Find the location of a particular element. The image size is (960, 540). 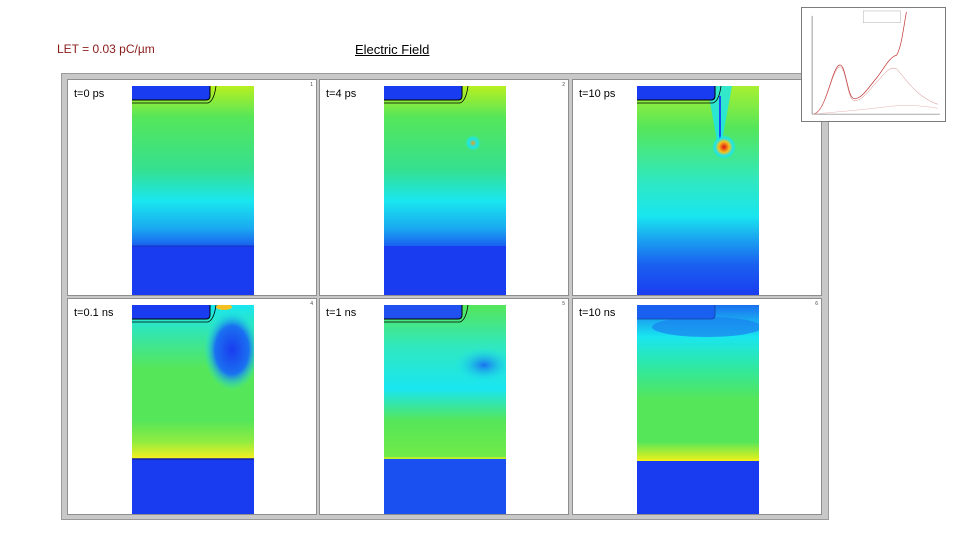

sim-panel-1: t=0 ps 1 is located at coordinates (192, 187).